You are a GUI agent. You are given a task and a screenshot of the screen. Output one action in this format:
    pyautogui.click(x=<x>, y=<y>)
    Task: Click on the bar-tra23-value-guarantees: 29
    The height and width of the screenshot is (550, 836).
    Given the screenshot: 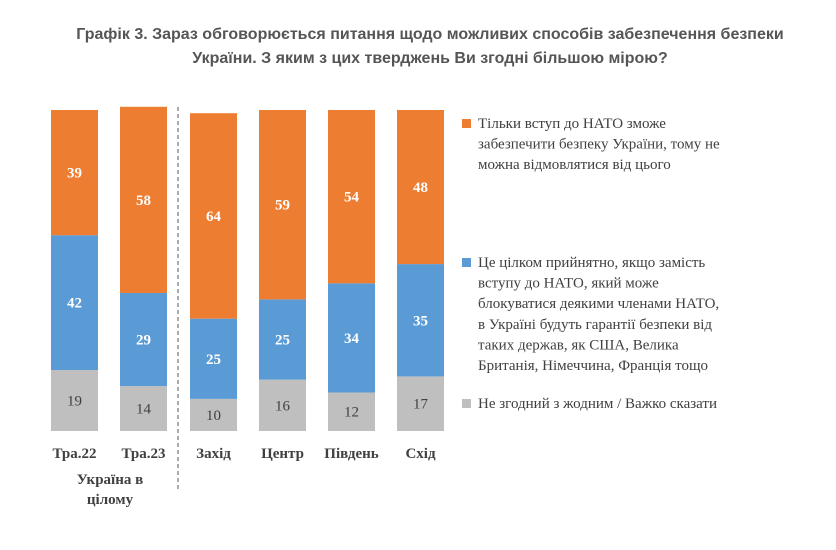 What is the action you would take?
    pyautogui.click(x=143, y=341)
    